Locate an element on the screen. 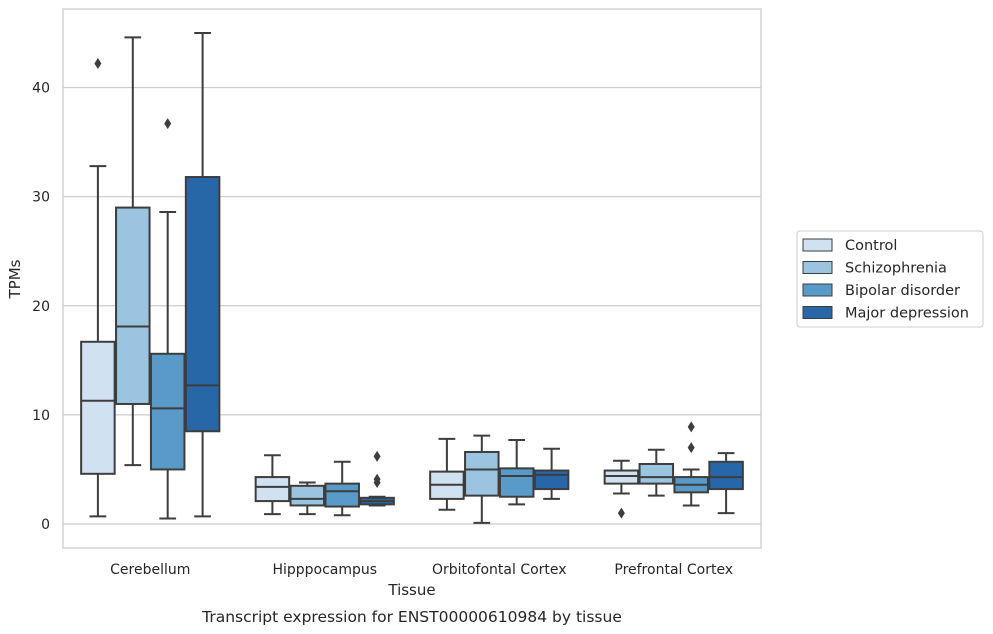 Image resolution: width=993 pixels, height=634 pixels. legend-label: Major depression is located at coordinates (907, 314).